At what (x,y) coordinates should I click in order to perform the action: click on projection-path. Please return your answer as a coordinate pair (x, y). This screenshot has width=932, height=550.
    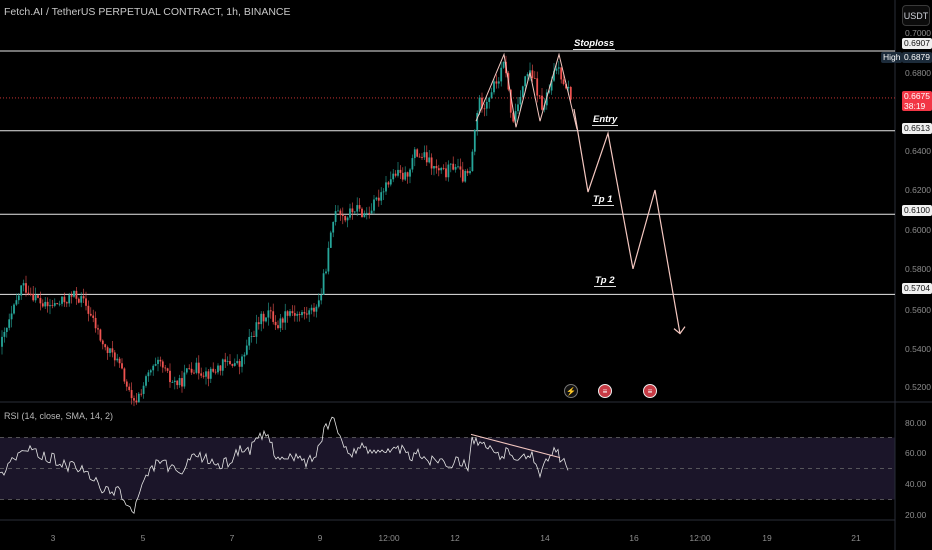
    Looking at the image, I should click on (629, 221).